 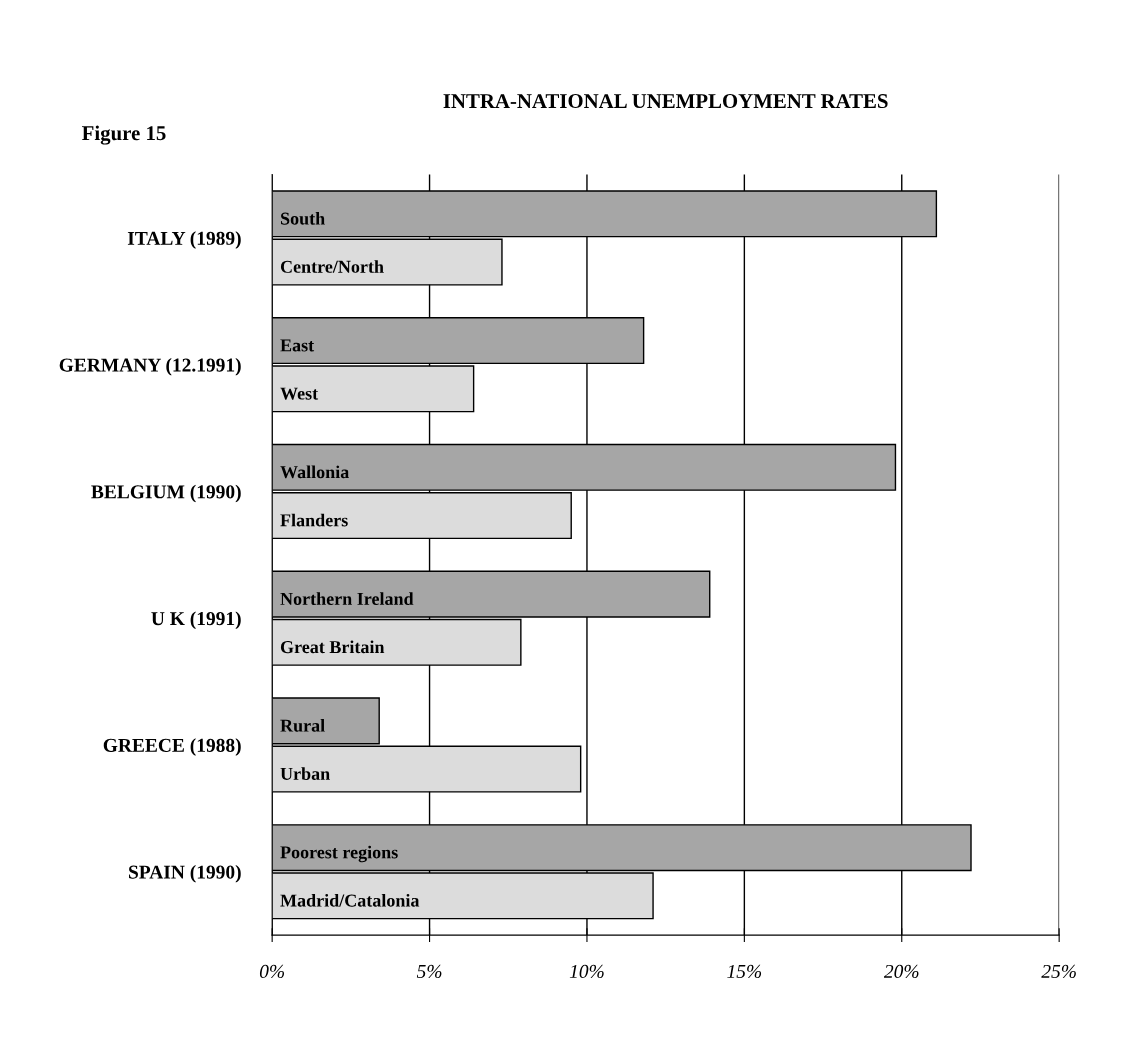 I want to click on annotation: Urban, so click(x=305, y=773).